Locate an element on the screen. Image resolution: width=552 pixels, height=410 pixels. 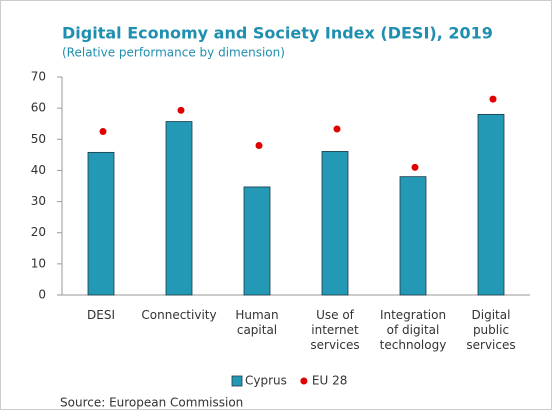
x-tick-label: Human capital is located at coordinates (257, 322).